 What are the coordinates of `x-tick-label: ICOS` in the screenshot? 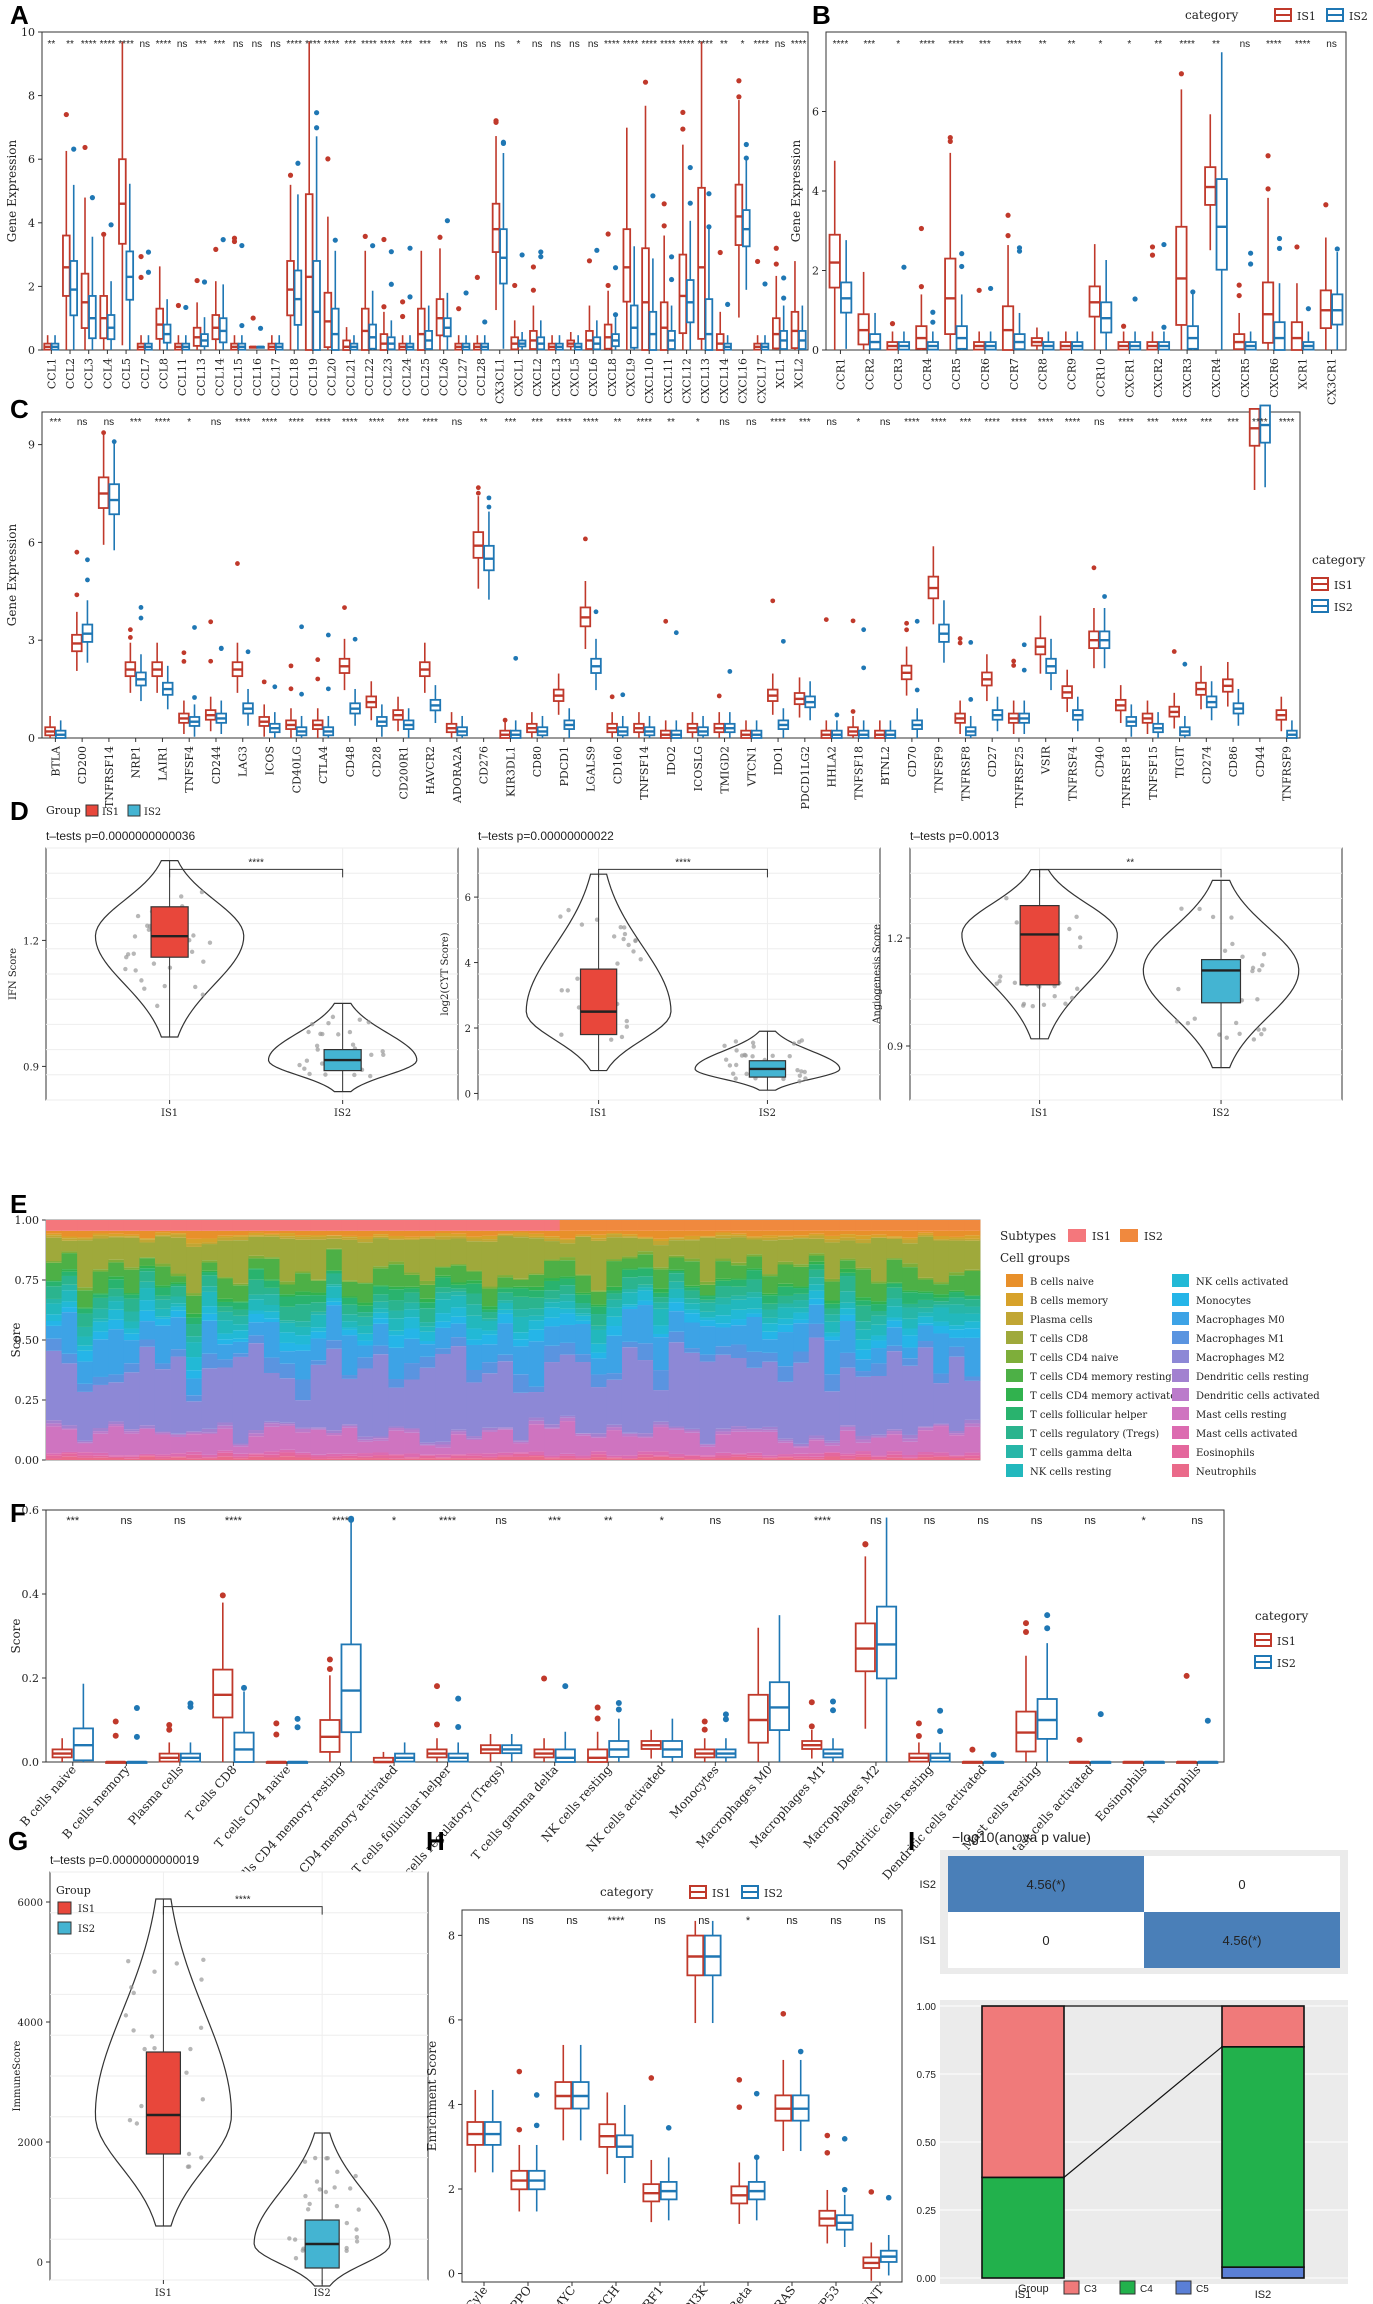 It's located at (270, 760).